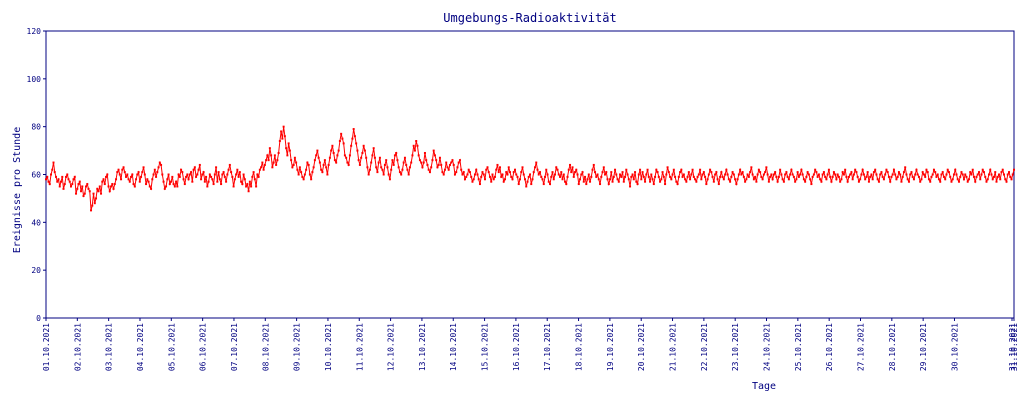 This screenshot has width=1024, height=400. I want to click on x-tick-label: 07.10.2021, so click(234, 347).